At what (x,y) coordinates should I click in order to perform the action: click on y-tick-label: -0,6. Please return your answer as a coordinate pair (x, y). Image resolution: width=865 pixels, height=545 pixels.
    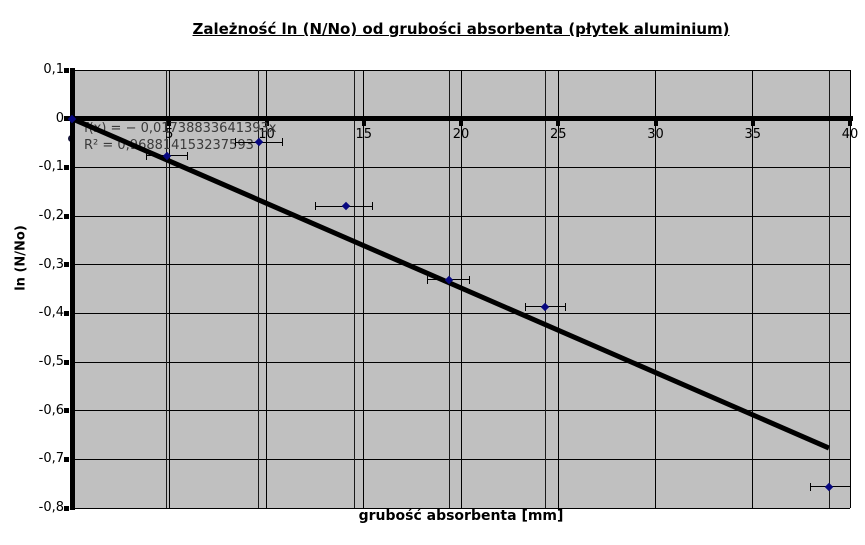
    Looking at the image, I should click on (51, 410).